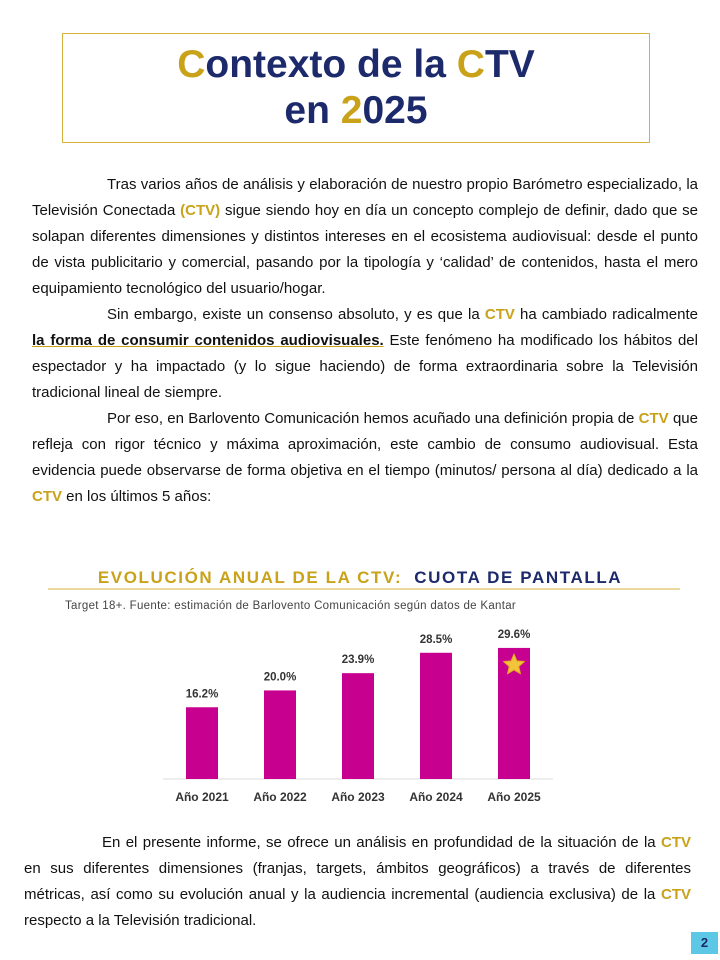 Image resolution: width=720 pixels, height=960 pixels. I want to click on value-label: 20.0%, so click(280, 677).